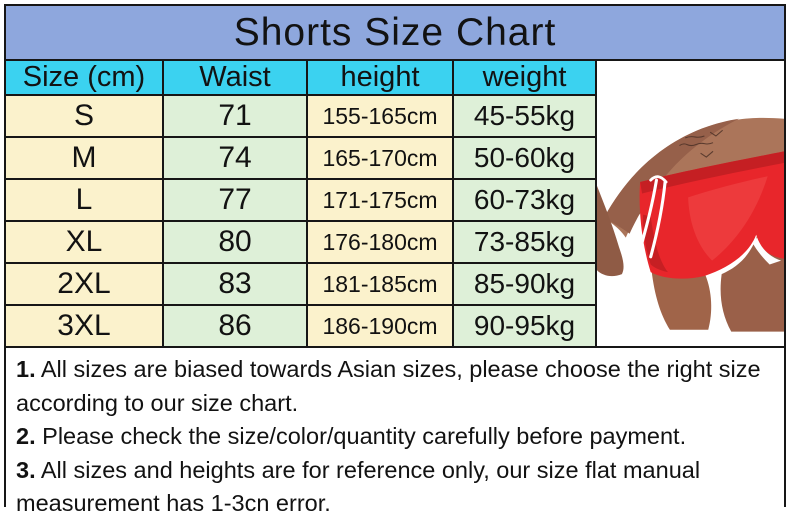 The height and width of the screenshot is (521, 800). I want to click on note-2-number: 2., so click(26, 436).